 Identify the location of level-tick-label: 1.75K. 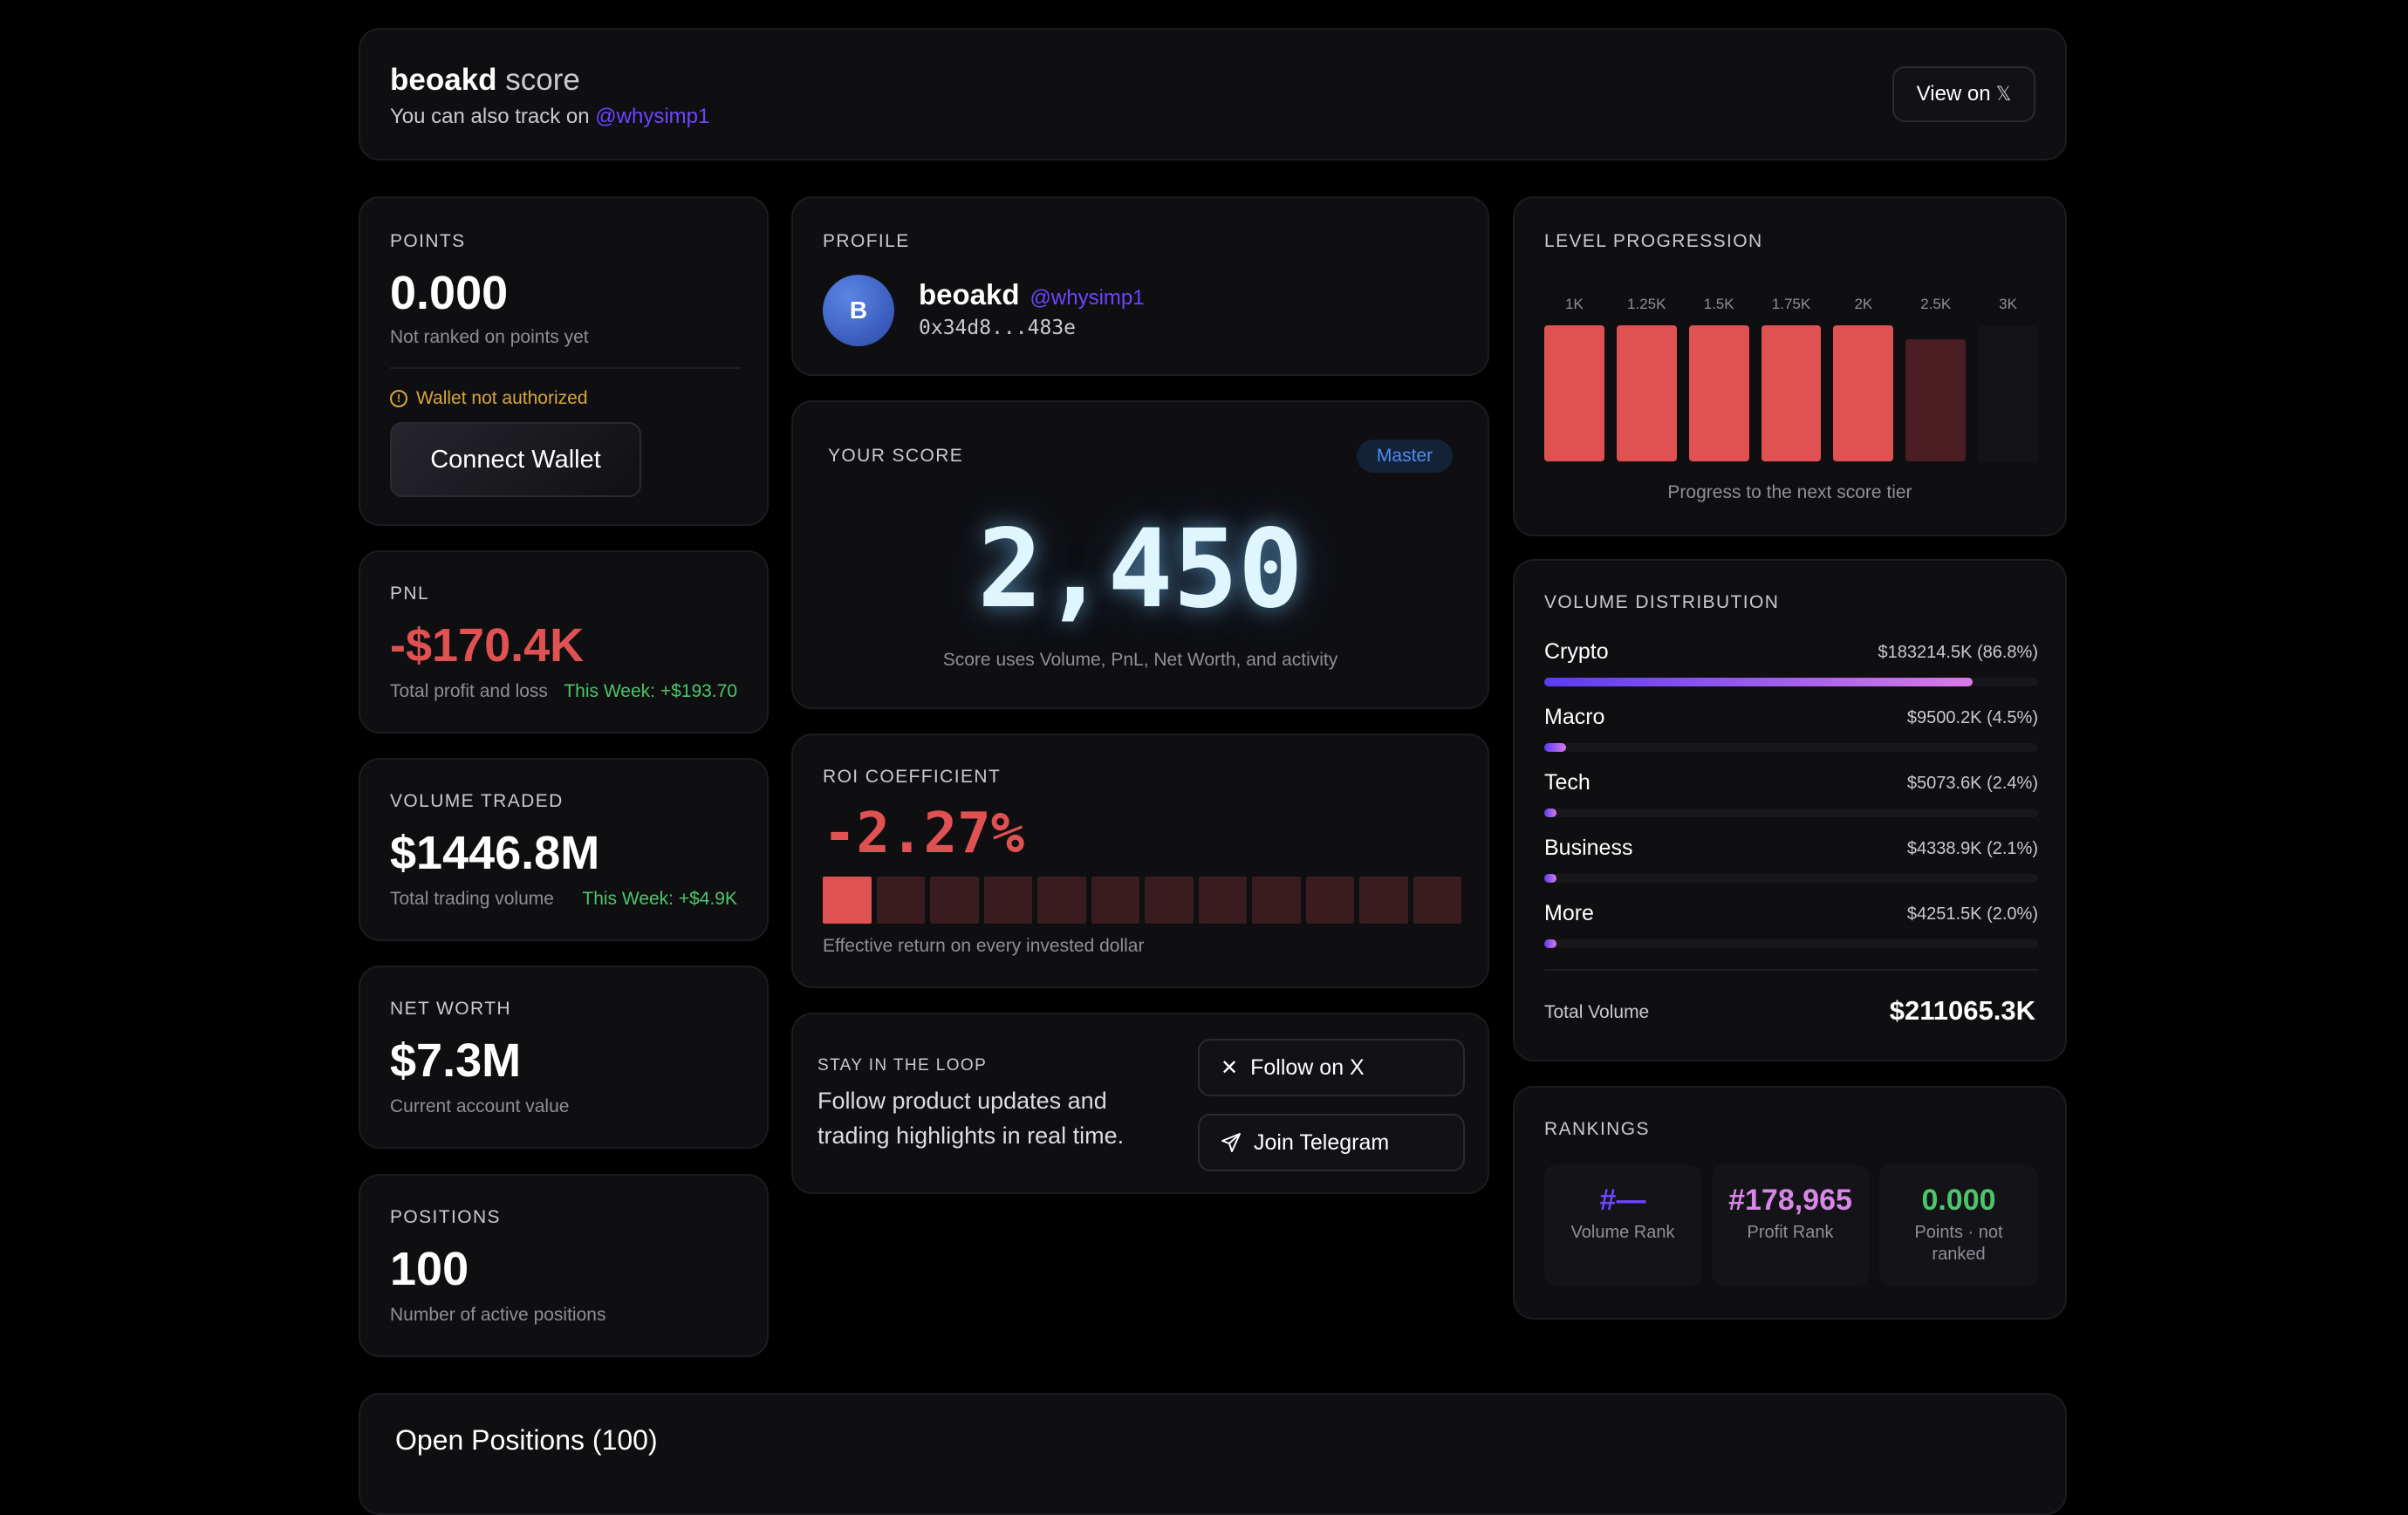
(1791, 304).